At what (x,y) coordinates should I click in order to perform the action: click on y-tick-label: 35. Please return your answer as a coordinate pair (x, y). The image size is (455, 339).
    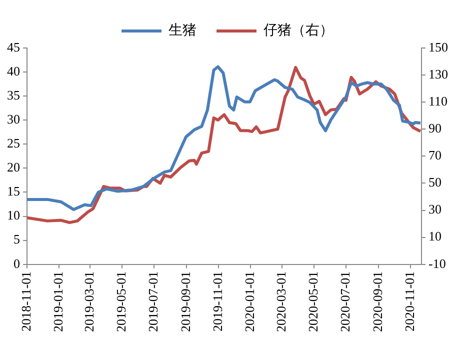
    Looking at the image, I should click on (13, 95).